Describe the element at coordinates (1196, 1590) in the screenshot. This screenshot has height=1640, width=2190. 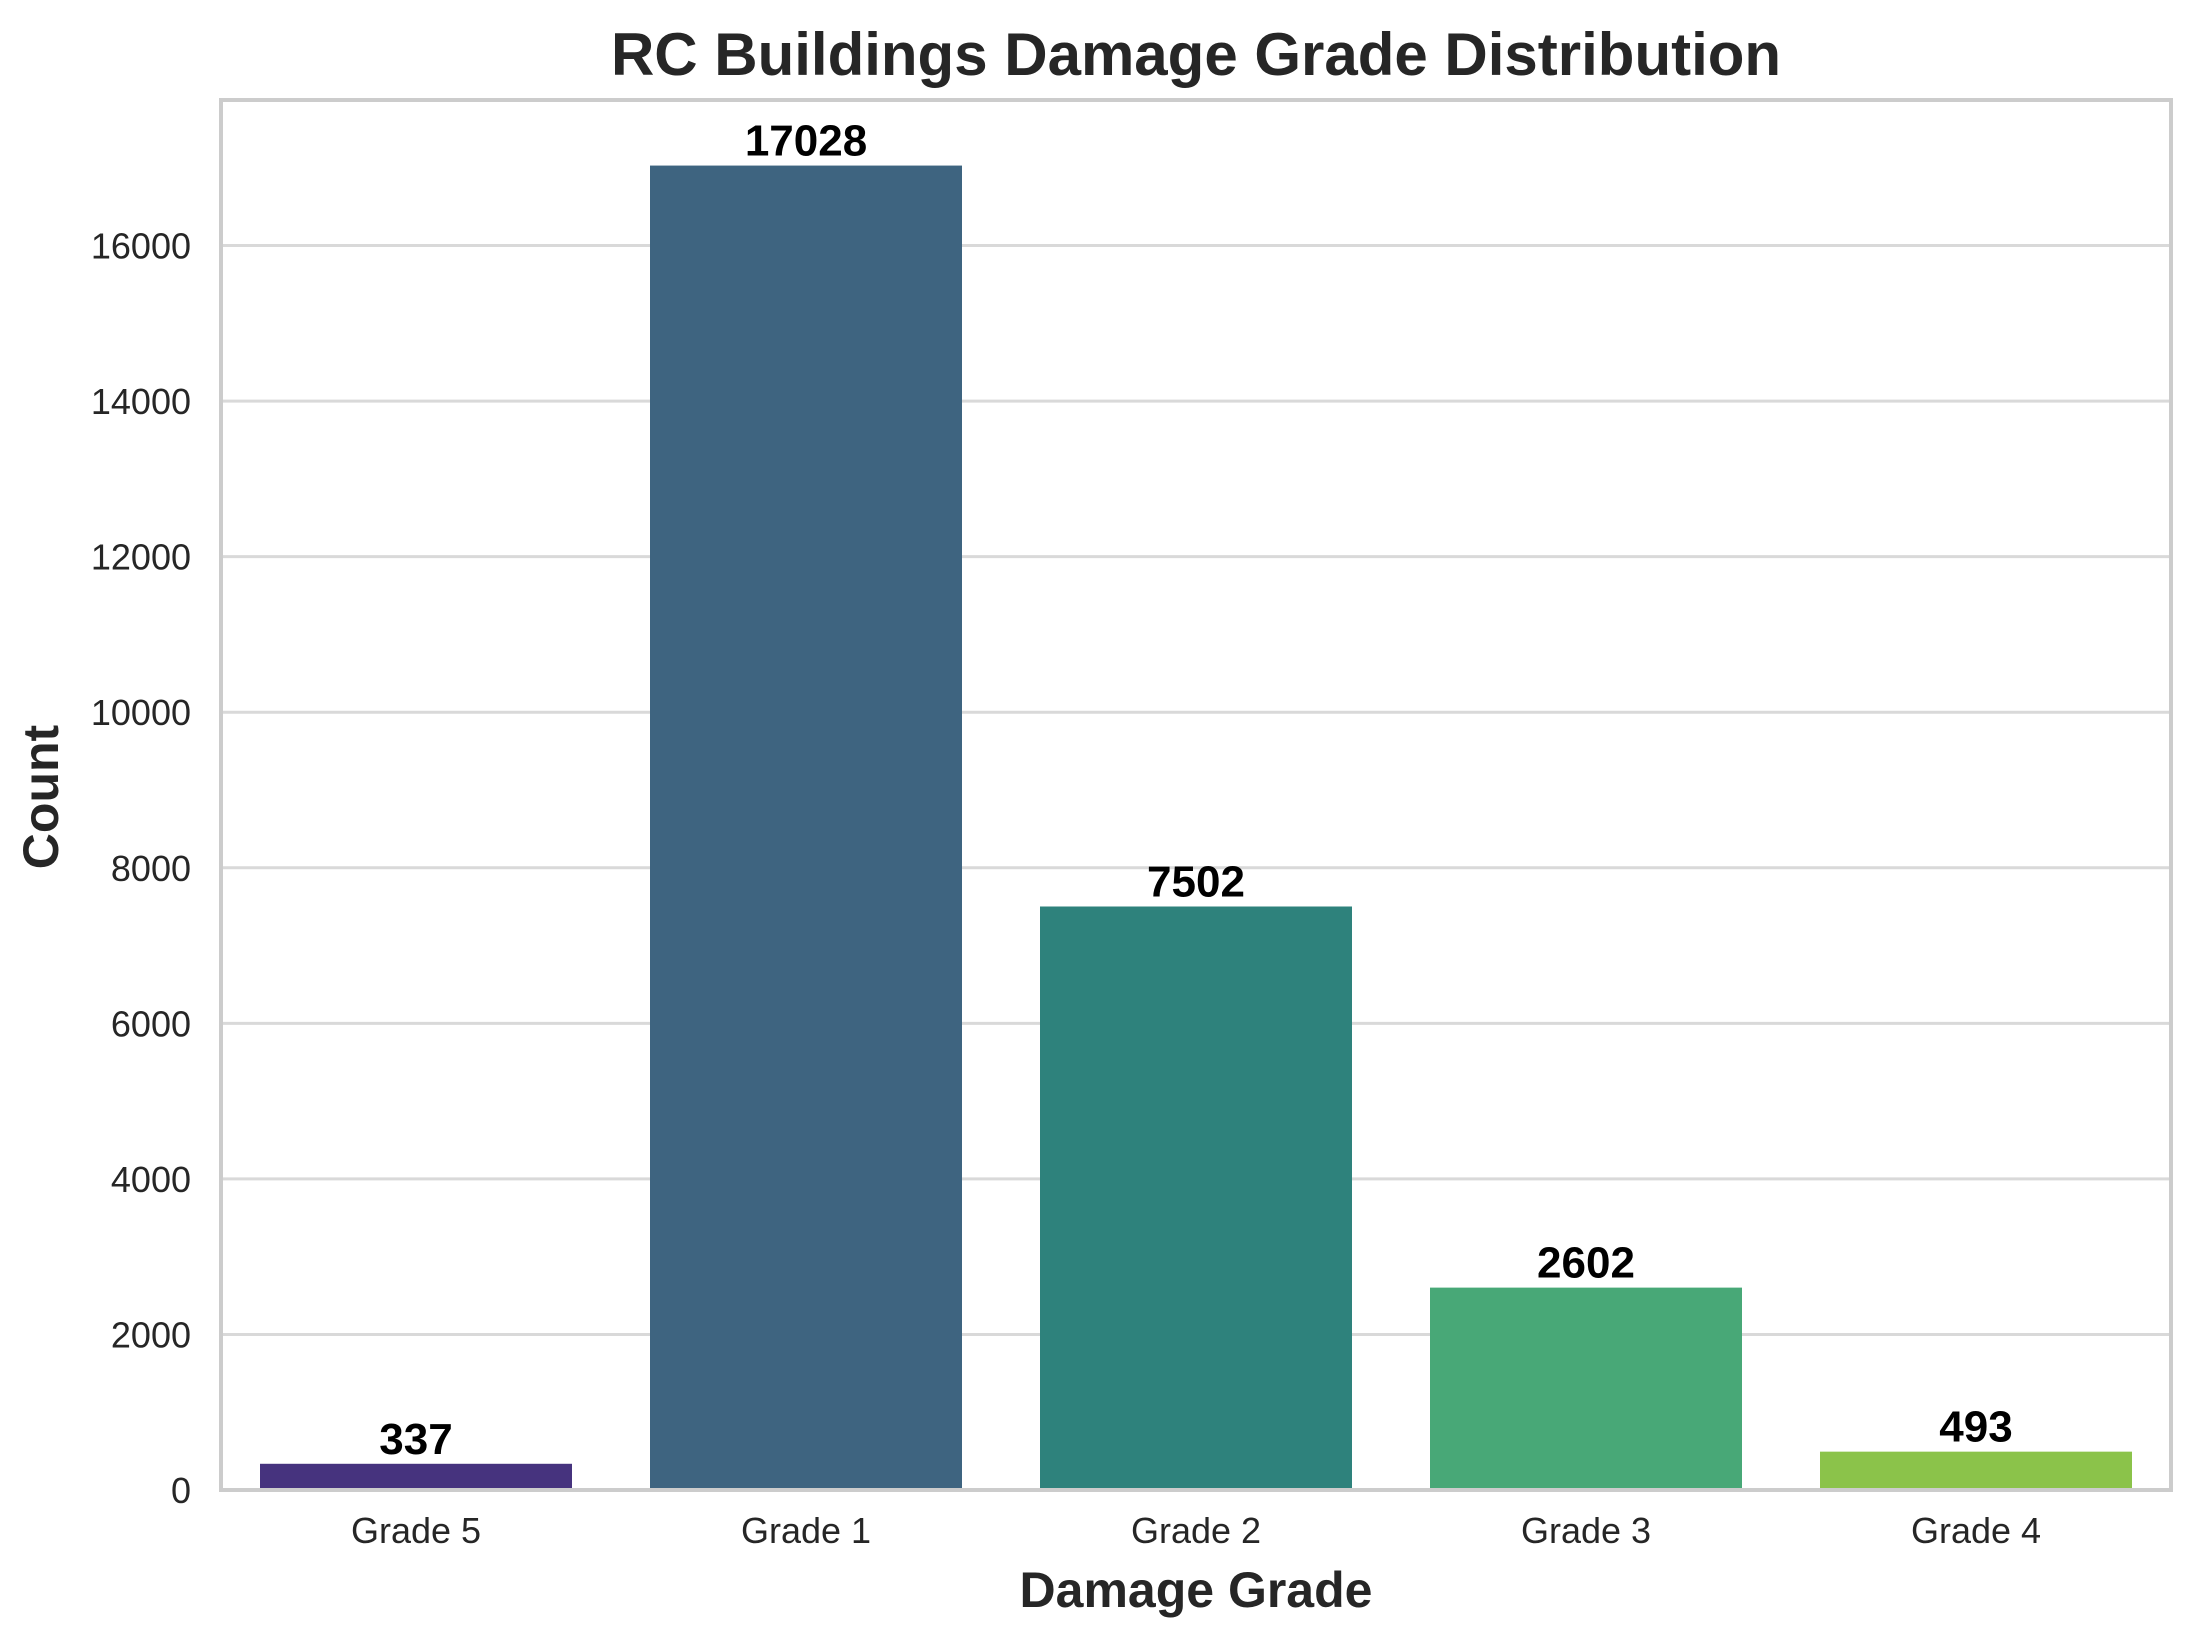
I see `x-axis-label: Damage Grade` at that location.